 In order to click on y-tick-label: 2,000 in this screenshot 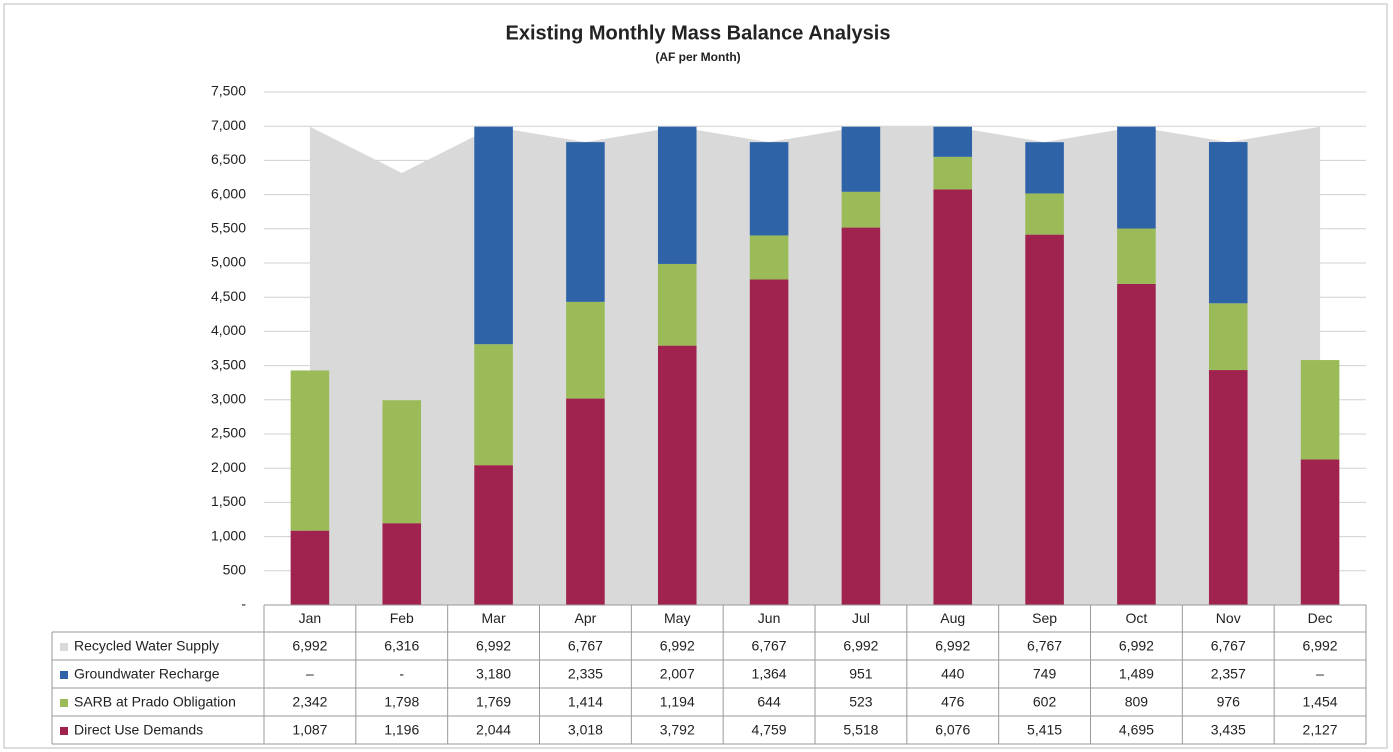, I will do `click(228, 467)`.